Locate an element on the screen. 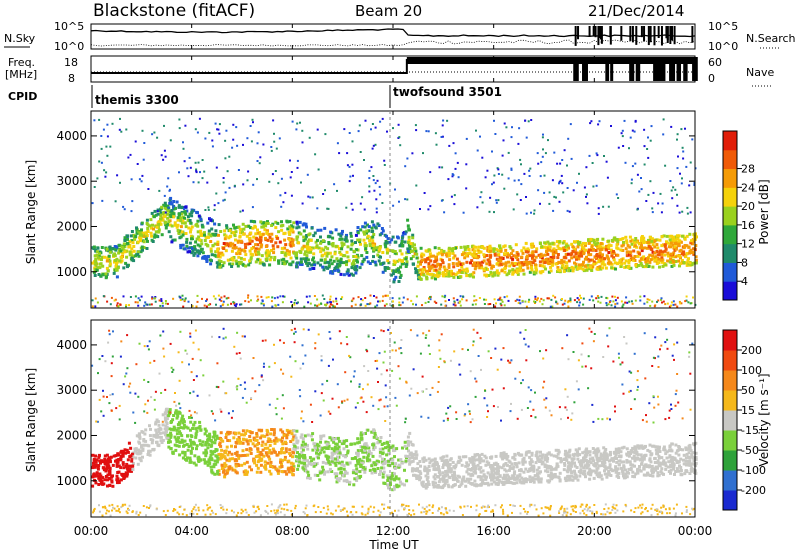  nsky-spike is located at coordinates (590, 31).